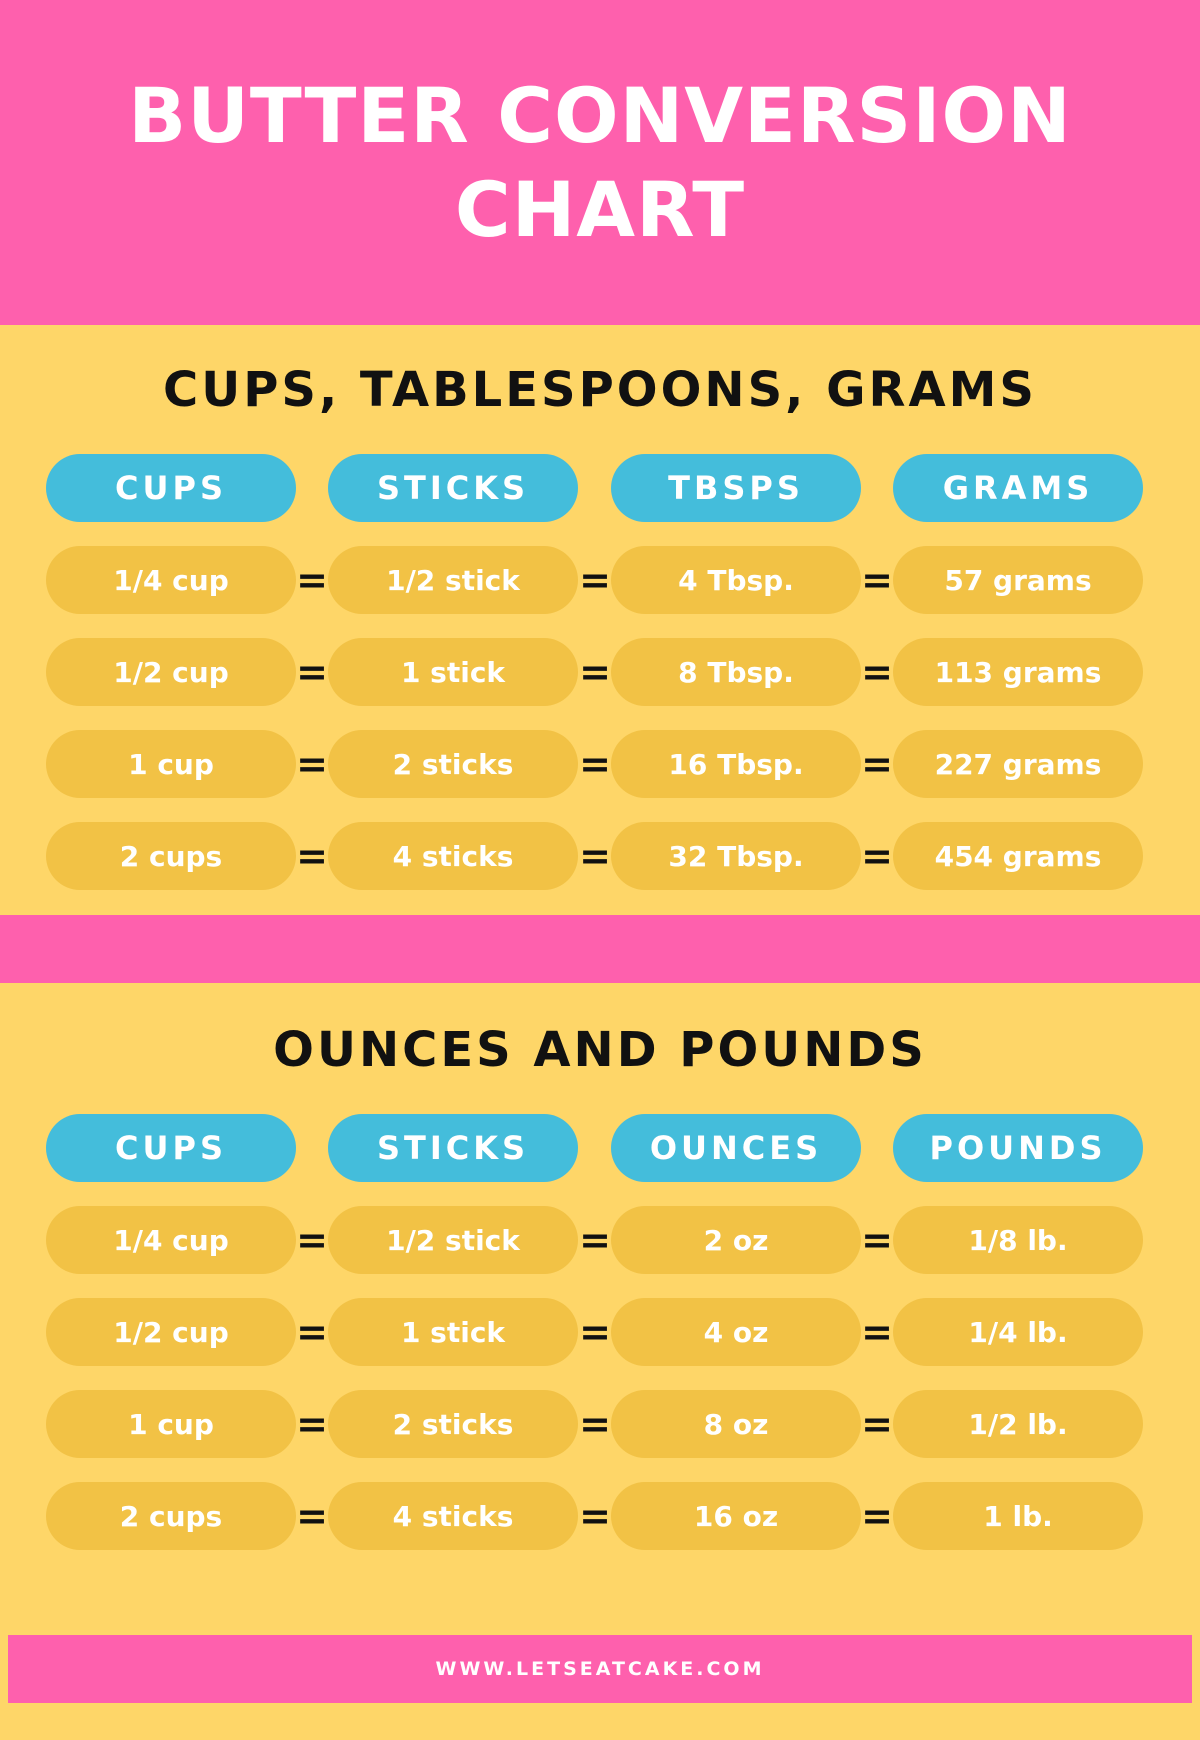 Image resolution: width=1200 pixels, height=1740 pixels. What do you see at coordinates (1018, 1424) in the screenshot?
I see `cell-pounds: 1/2 lb.` at bounding box center [1018, 1424].